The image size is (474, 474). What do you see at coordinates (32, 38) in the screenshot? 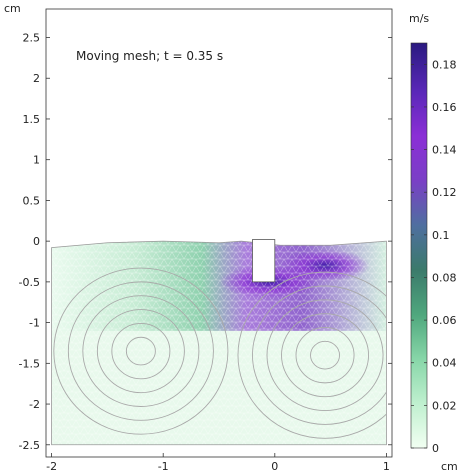
I see `y-tick-label: 2.5` at bounding box center [32, 38].